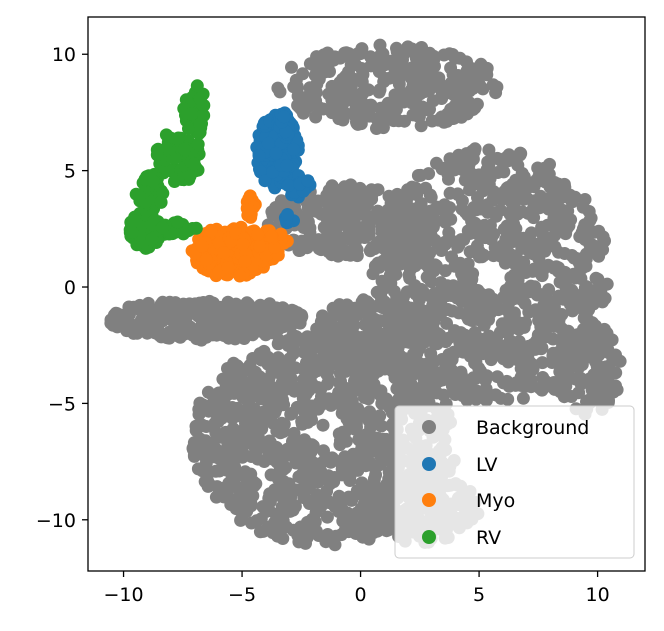 The height and width of the screenshot is (631, 664). Describe the element at coordinates (598, 595) in the screenshot. I see `x-tick-label: 10` at that location.